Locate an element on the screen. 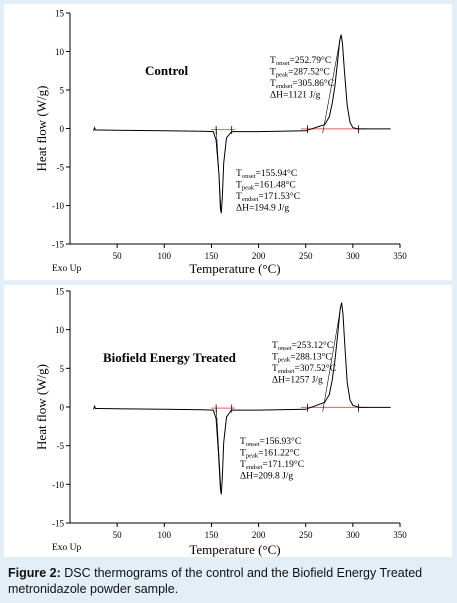 This screenshot has width=457, height=603. annotation-line: Tendset=307.52°C is located at coordinates (304, 369).